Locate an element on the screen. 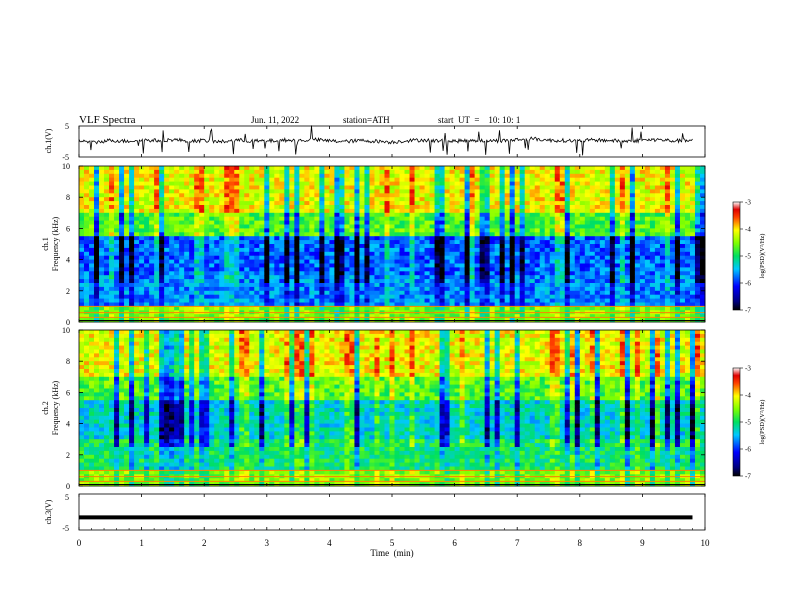  ch1-spectrogram-ylabel-b: Frequency (kHz) is located at coordinates (55, 243).